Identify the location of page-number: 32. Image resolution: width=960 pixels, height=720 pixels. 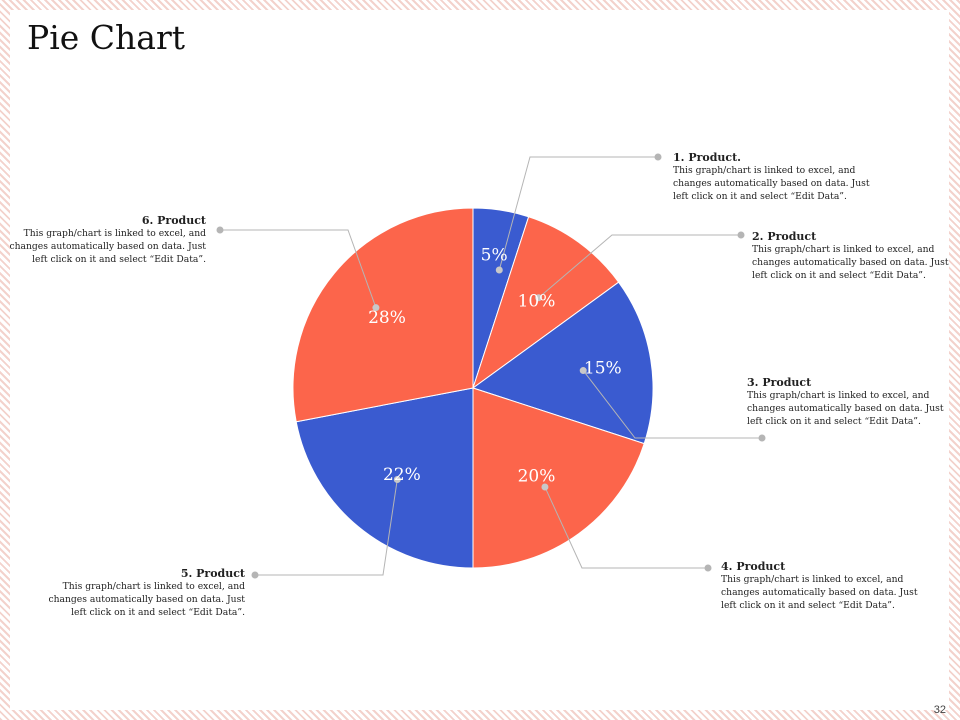
(939, 710).